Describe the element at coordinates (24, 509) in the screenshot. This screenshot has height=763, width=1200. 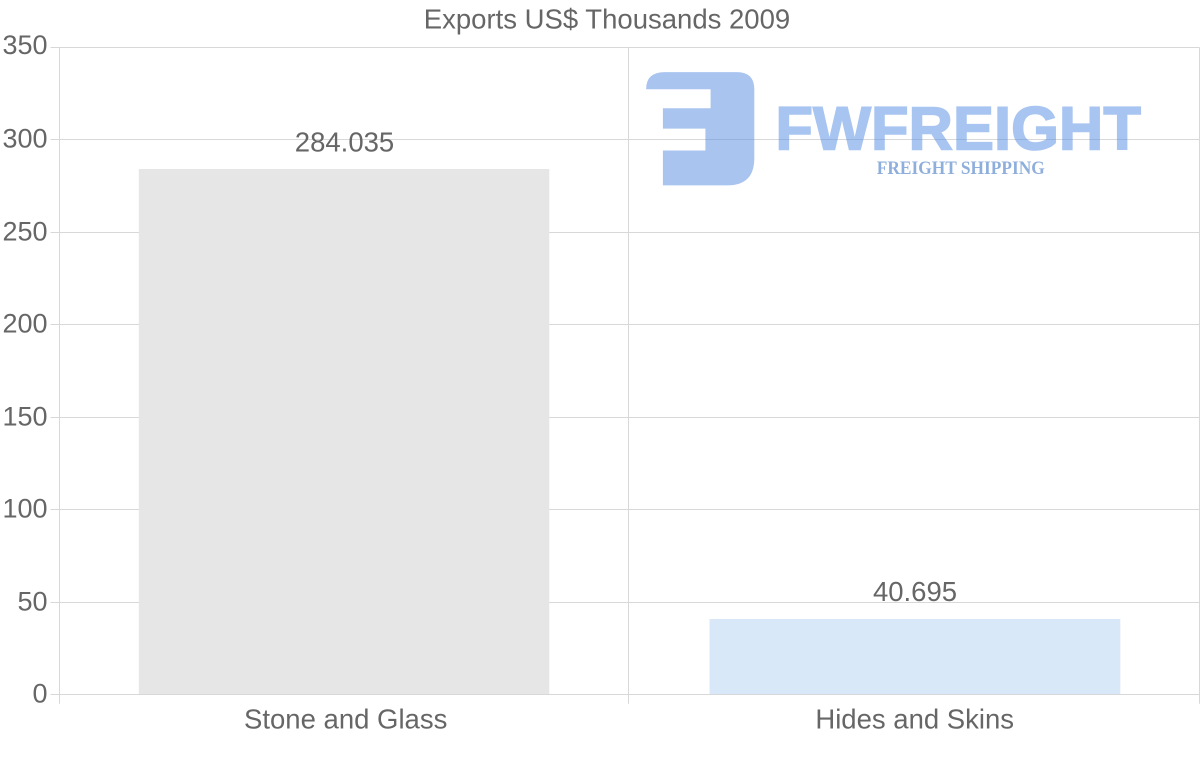
I see `svg-text: 100` at that location.